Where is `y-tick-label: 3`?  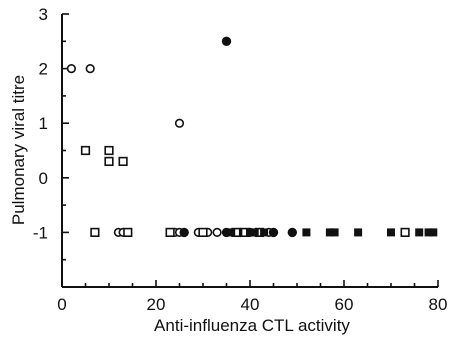 y-tick-label: 3 is located at coordinates (43, 14).